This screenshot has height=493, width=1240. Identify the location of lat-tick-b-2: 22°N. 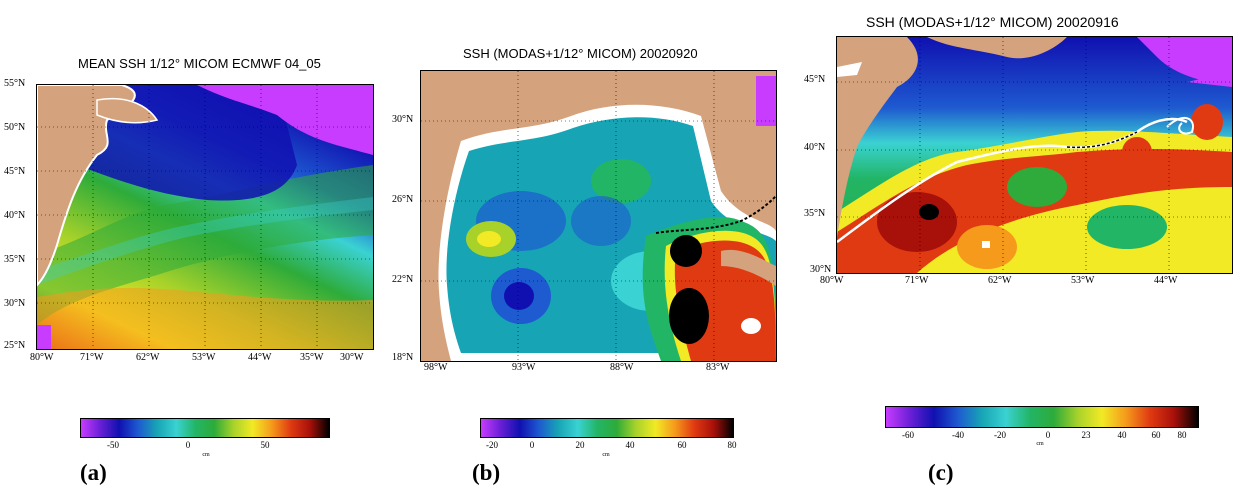
(403, 279).